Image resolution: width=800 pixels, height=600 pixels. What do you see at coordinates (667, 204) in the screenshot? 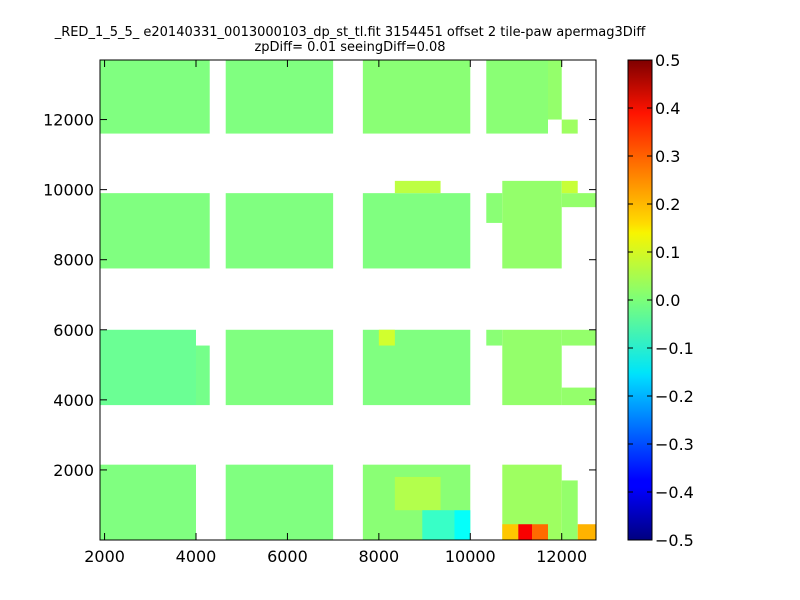
I see `colorbar-tick-label: 0.2` at bounding box center [667, 204].